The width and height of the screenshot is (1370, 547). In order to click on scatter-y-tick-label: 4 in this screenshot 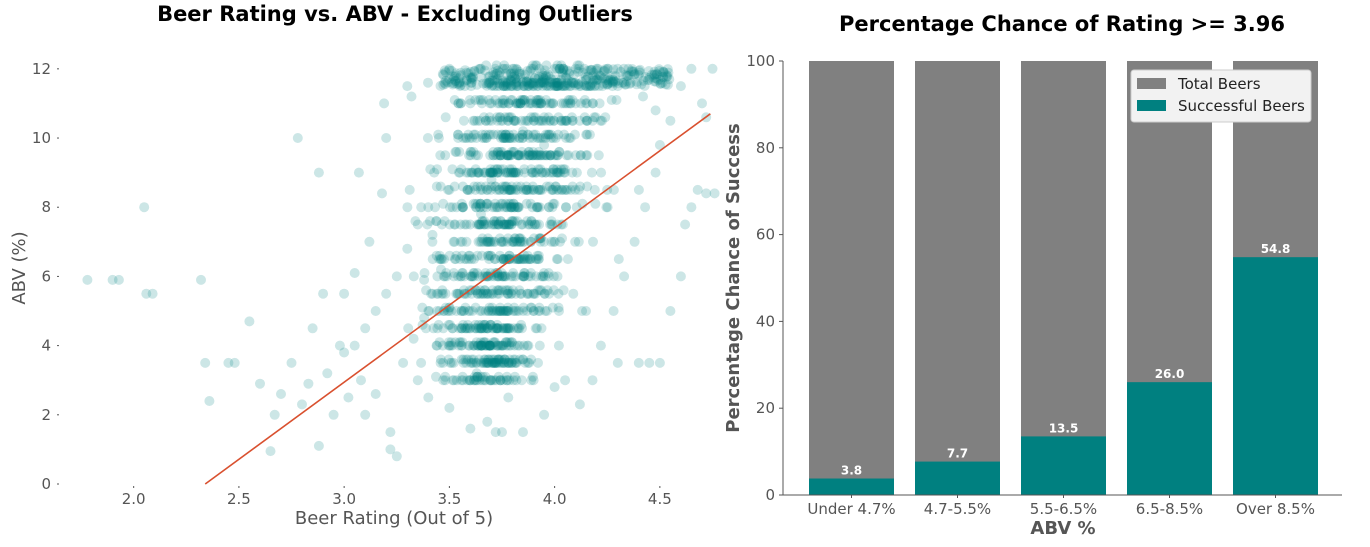, I will do `click(46, 346)`.